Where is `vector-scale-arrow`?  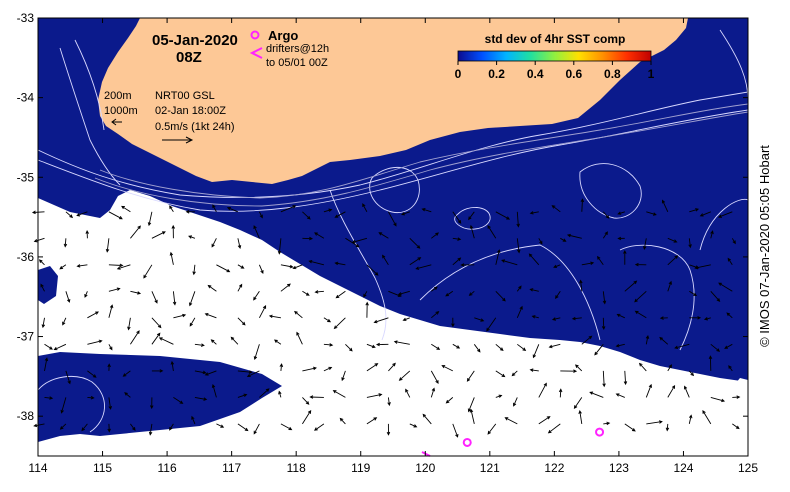 vector-scale-arrow is located at coordinates (178, 140).